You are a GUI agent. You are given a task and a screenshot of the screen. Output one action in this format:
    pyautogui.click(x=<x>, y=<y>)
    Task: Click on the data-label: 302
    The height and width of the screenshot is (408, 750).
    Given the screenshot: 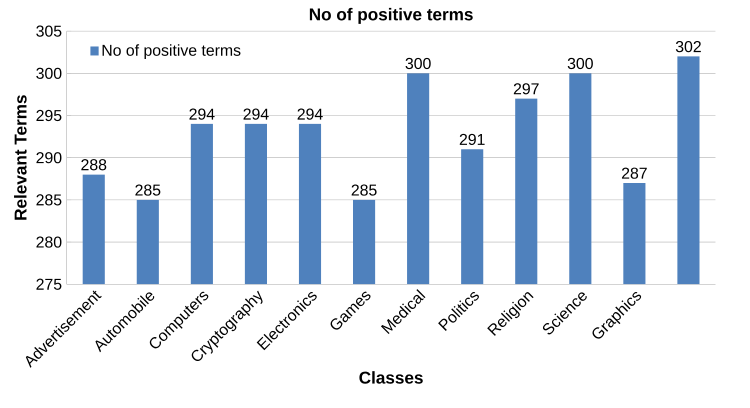 What is the action you would take?
    pyautogui.click(x=688, y=46)
    